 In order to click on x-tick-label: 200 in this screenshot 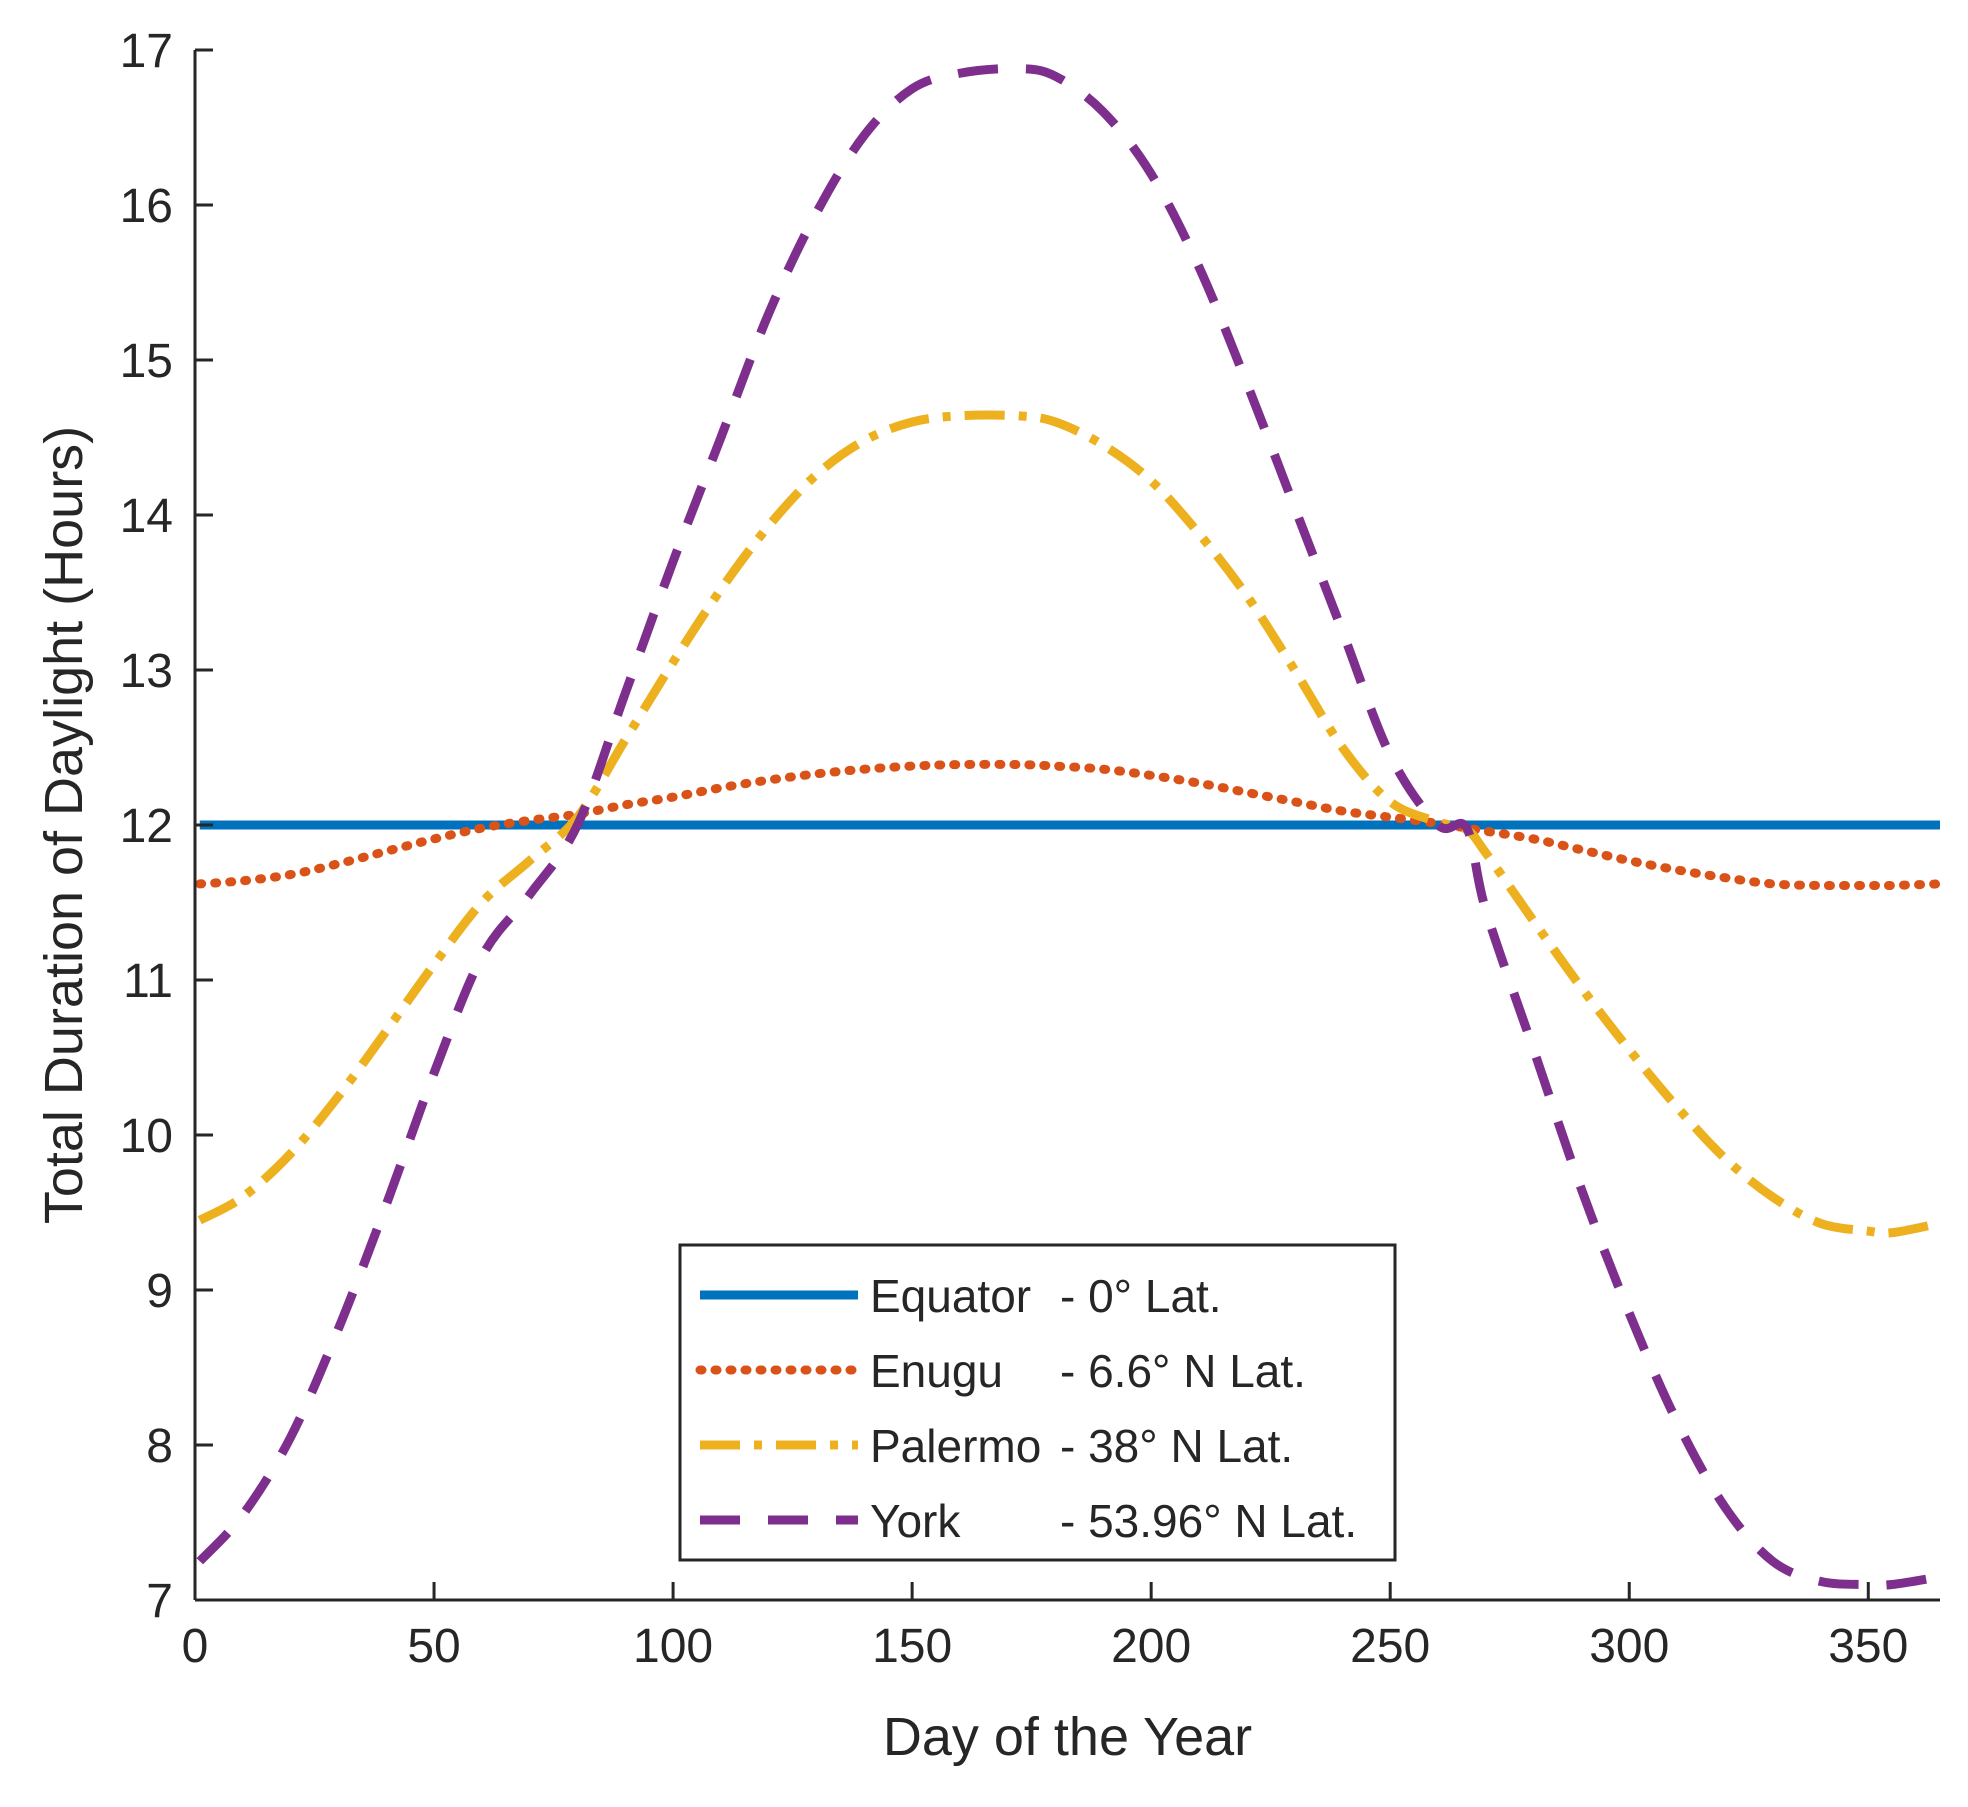, I will do `click(1151, 1646)`.